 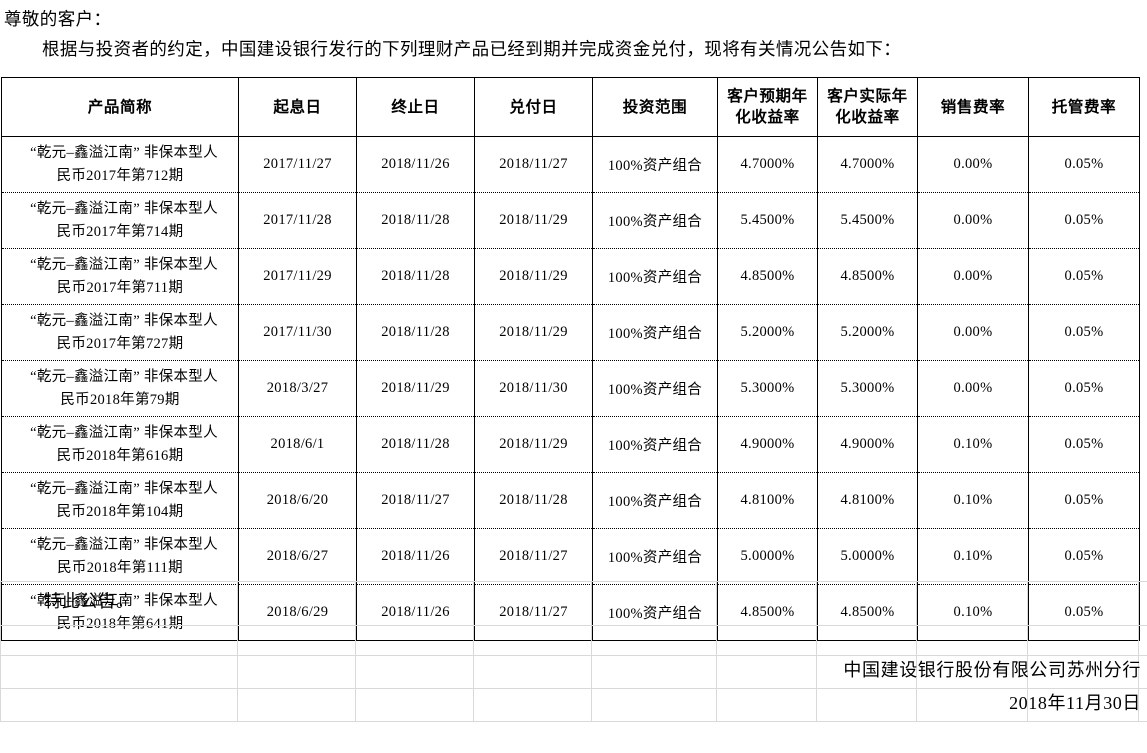 What do you see at coordinates (120, 332) in the screenshot?
I see `cell-product-name: “乾元–鑫溢江南” 非保本型人民币2017年第727期` at bounding box center [120, 332].